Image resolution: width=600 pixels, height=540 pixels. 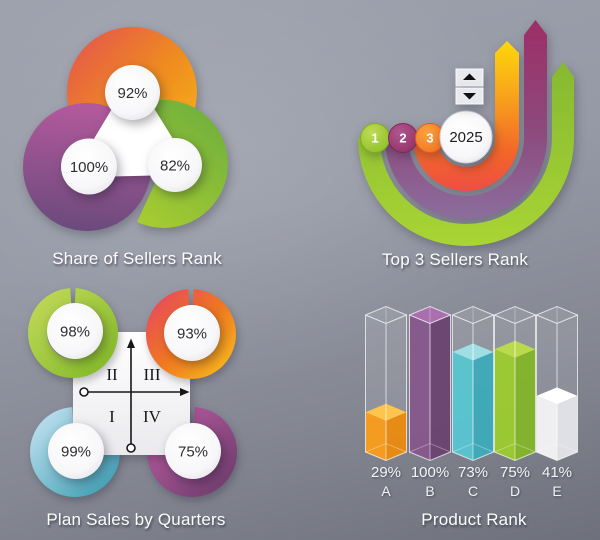 What do you see at coordinates (374, 138) in the screenshot?
I see `rank-badge-1-label: 1` at bounding box center [374, 138].